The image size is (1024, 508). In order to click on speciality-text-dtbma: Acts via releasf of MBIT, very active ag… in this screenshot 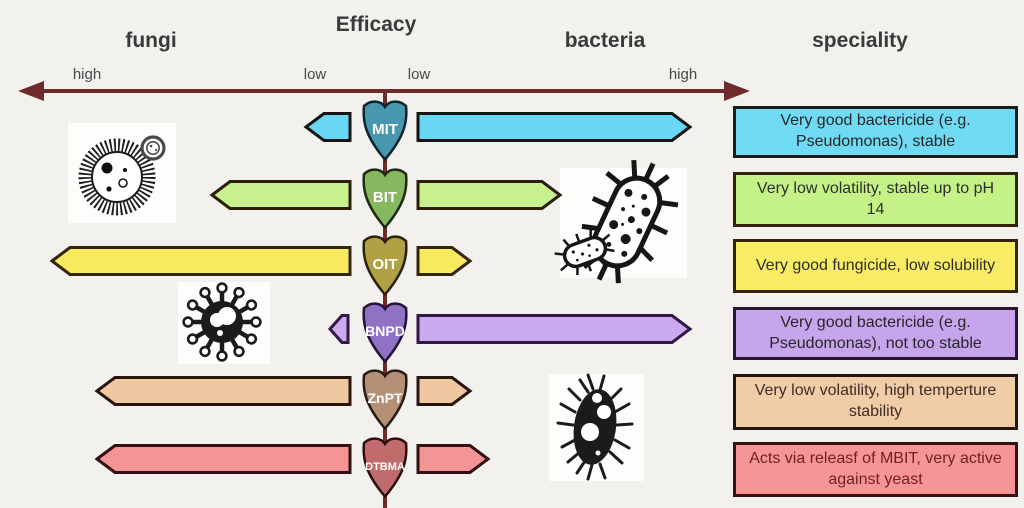, I will do `click(875, 468)`.